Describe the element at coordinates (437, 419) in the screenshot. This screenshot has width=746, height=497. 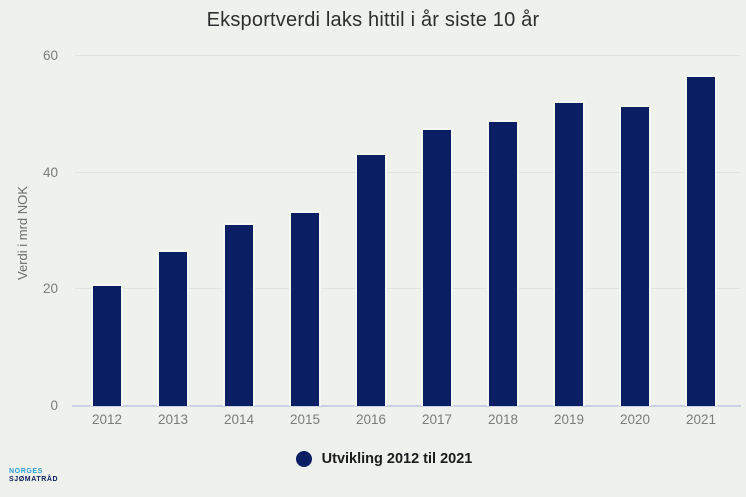
I see `x-tick-label-2017: 2017` at that location.